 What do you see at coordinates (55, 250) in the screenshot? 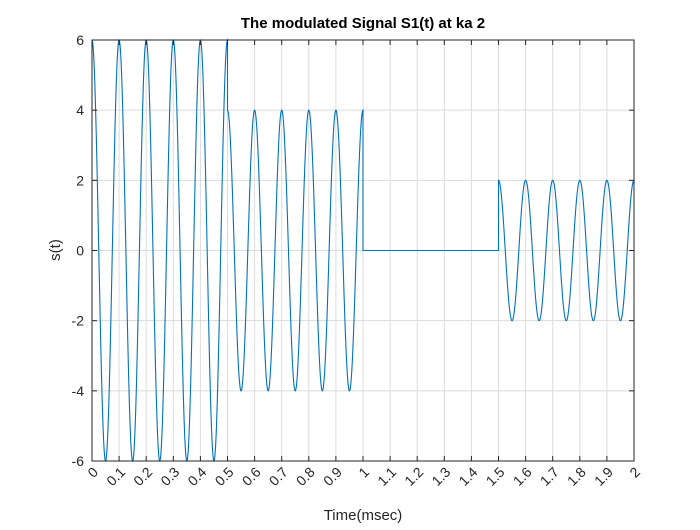
I see `y-axis-label: s(t)` at bounding box center [55, 250].